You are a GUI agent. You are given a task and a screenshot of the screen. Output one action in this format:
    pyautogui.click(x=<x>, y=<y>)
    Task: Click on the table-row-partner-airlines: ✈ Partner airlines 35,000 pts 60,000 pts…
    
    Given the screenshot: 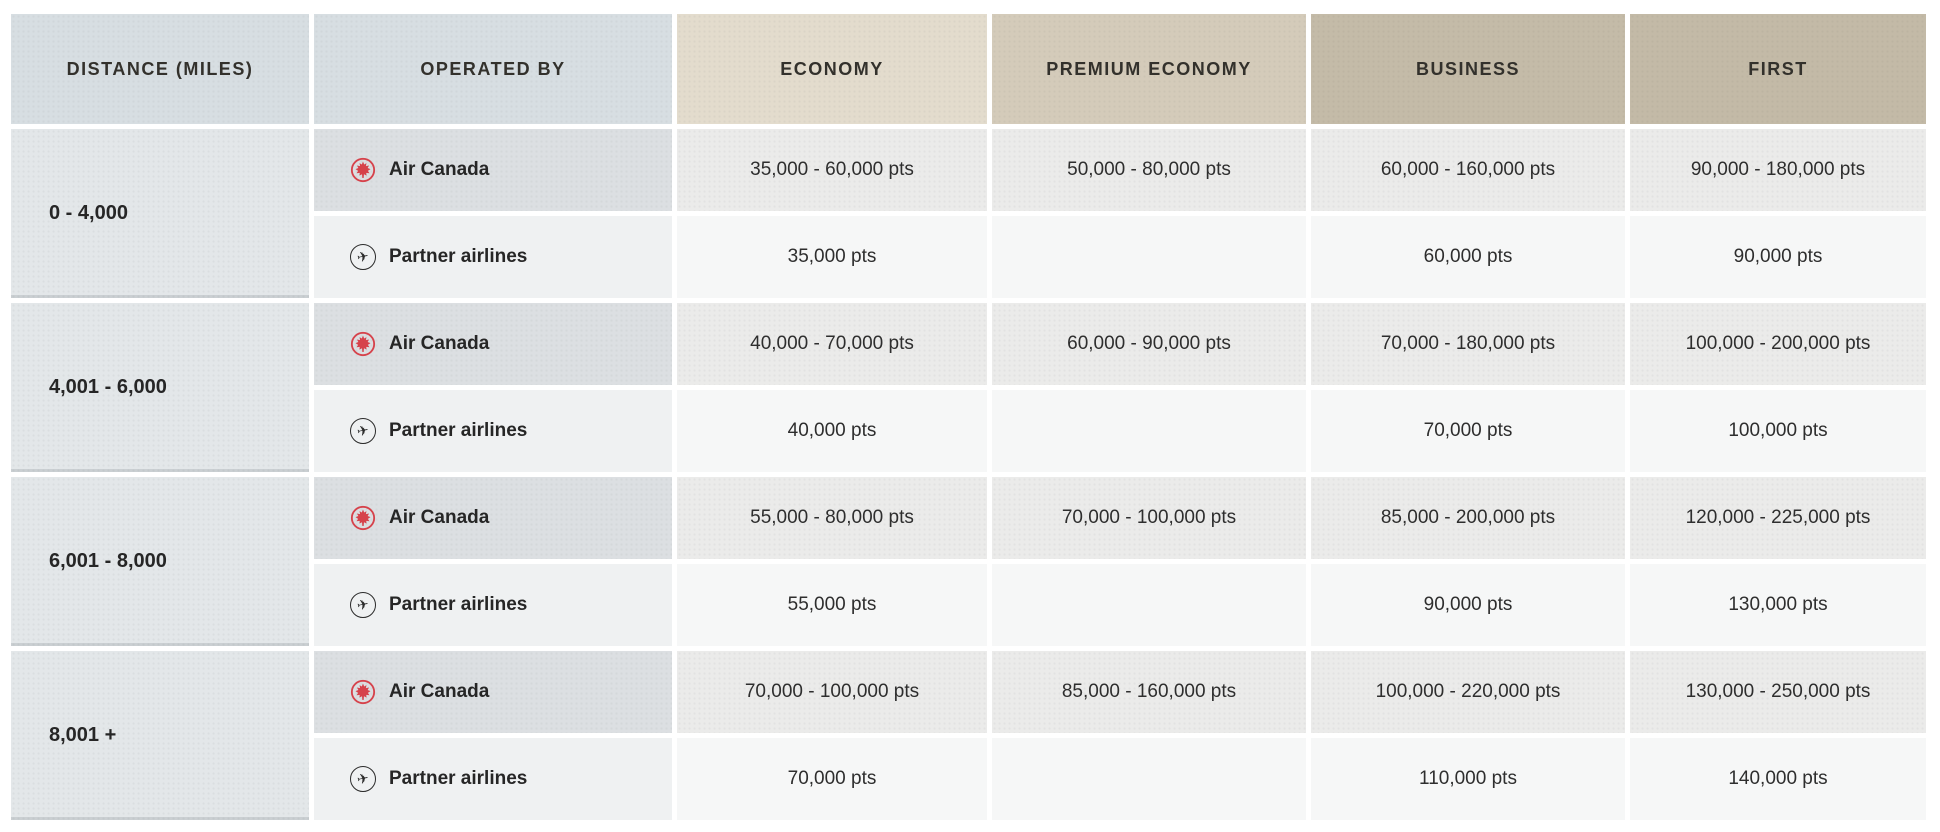 What is the action you would take?
    pyautogui.click(x=968, y=257)
    